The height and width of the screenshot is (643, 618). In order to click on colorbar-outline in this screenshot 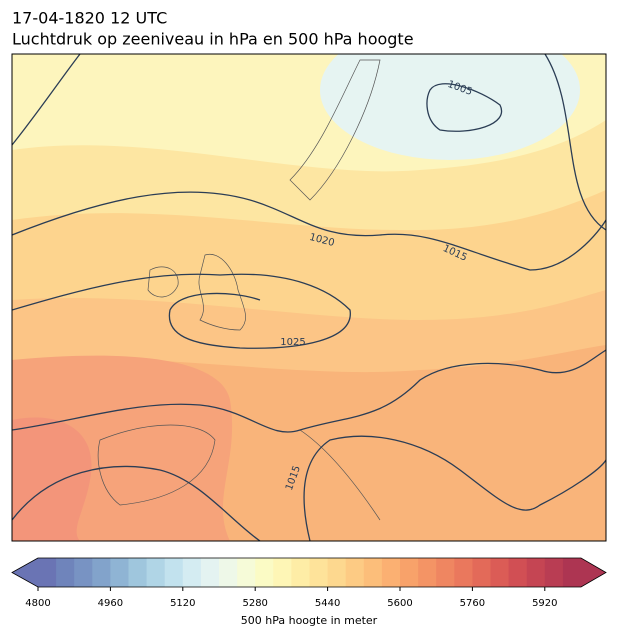, I will do `click(309, 572)`.